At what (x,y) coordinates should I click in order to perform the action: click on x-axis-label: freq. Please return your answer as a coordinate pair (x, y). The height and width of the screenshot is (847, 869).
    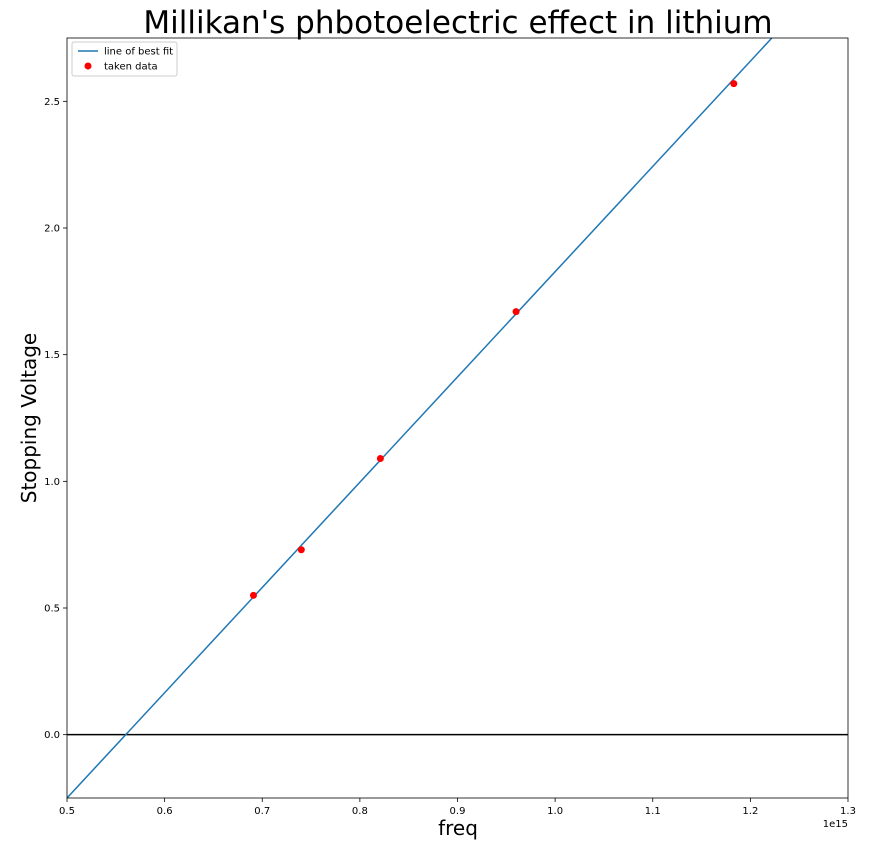
    Looking at the image, I should click on (458, 828).